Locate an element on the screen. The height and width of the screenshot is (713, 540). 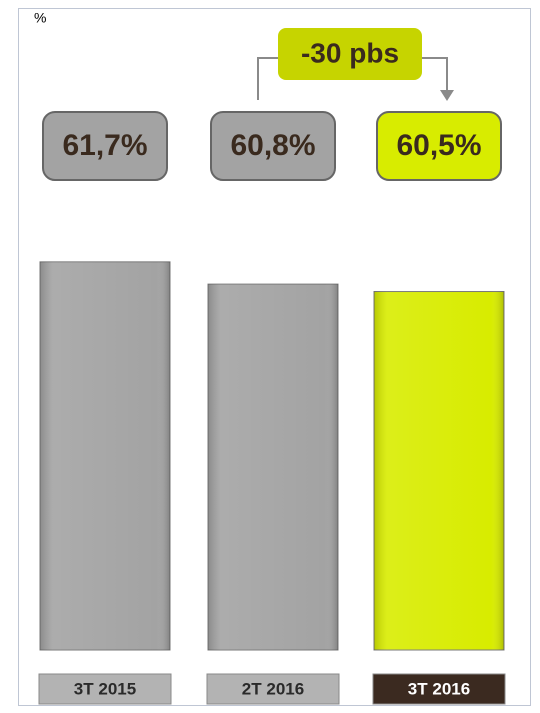
x-tick-label: 3T 2015 is located at coordinates (105, 688).